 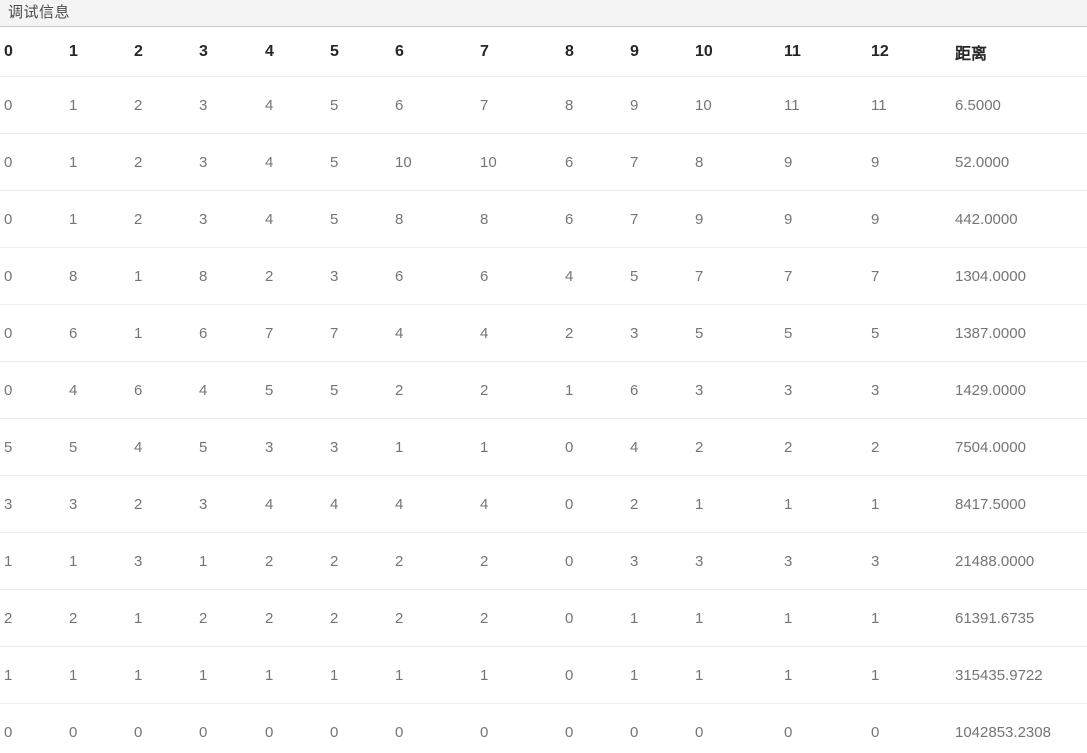 I want to click on distance-cell: 1304.0000, so click(x=1019, y=276).